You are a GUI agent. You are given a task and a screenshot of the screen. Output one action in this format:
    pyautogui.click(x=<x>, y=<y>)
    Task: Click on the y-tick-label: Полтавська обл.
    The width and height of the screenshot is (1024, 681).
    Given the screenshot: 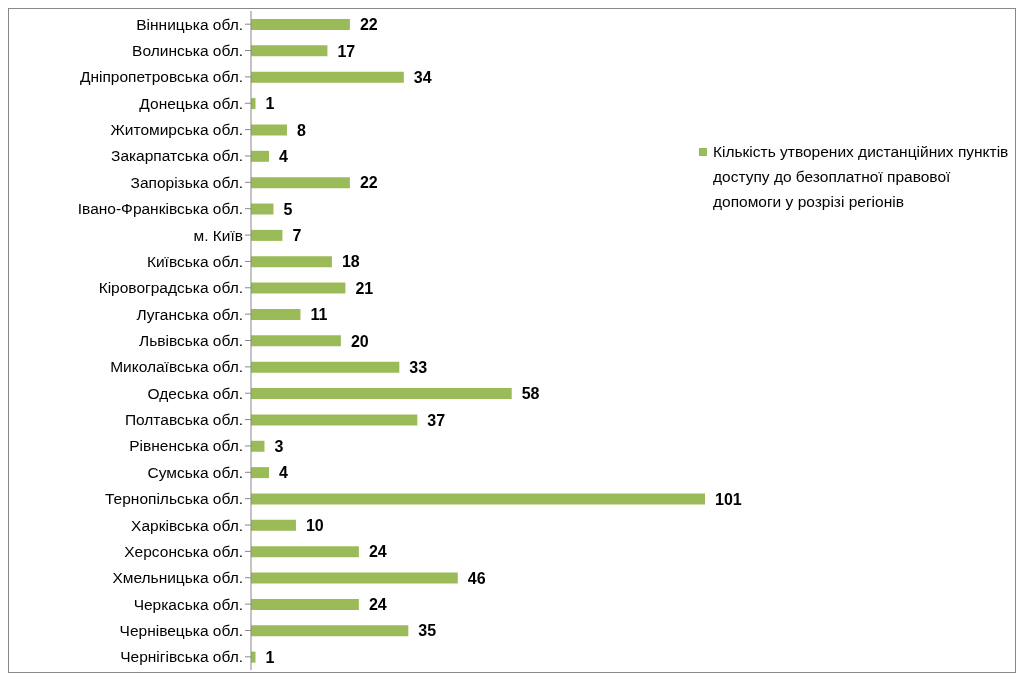 What is the action you would take?
    pyautogui.click(x=183, y=420)
    